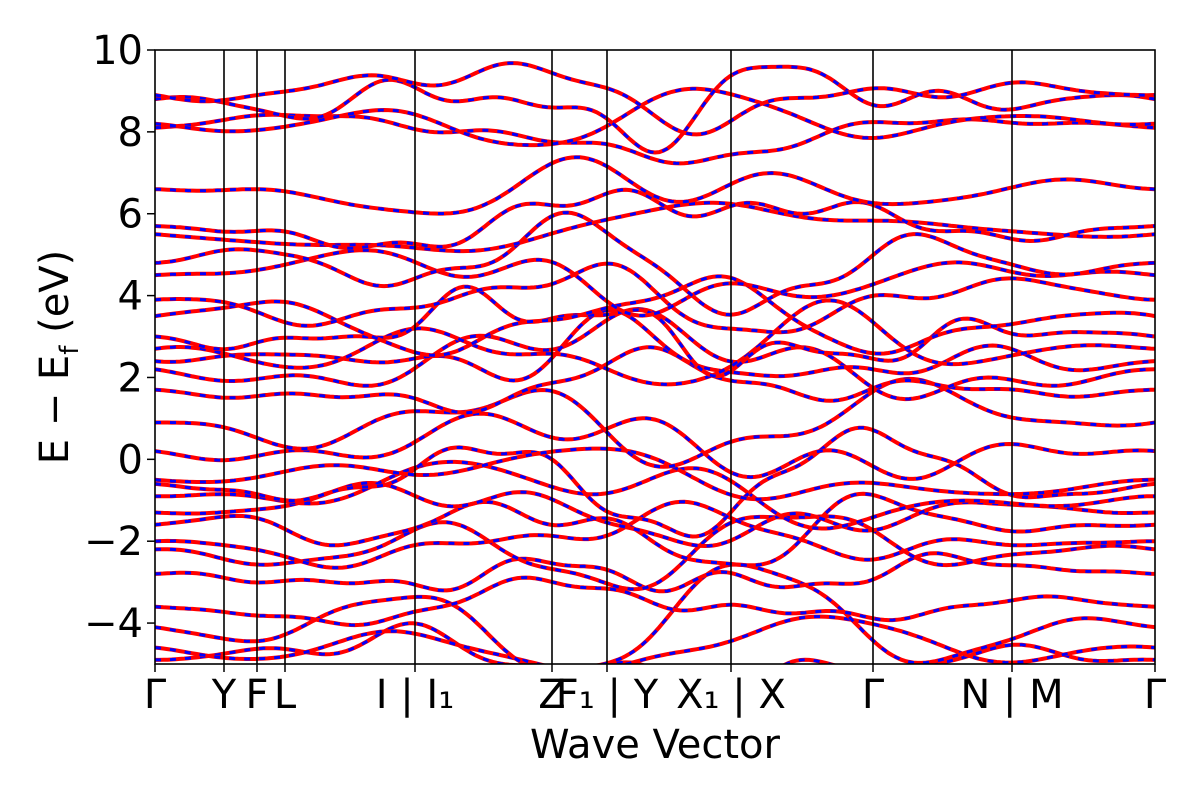 This screenshot has width=1200, height=800. I want to click on y-tick-label: 6, so click(130, 215).